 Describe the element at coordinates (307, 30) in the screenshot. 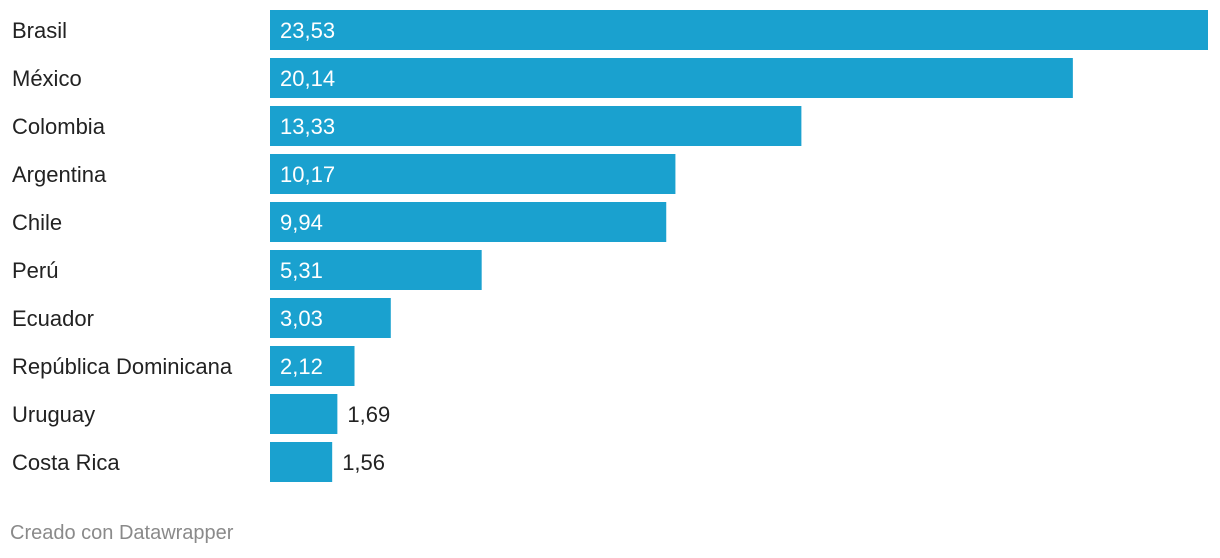

I see `value-label: 23,53` at that location.